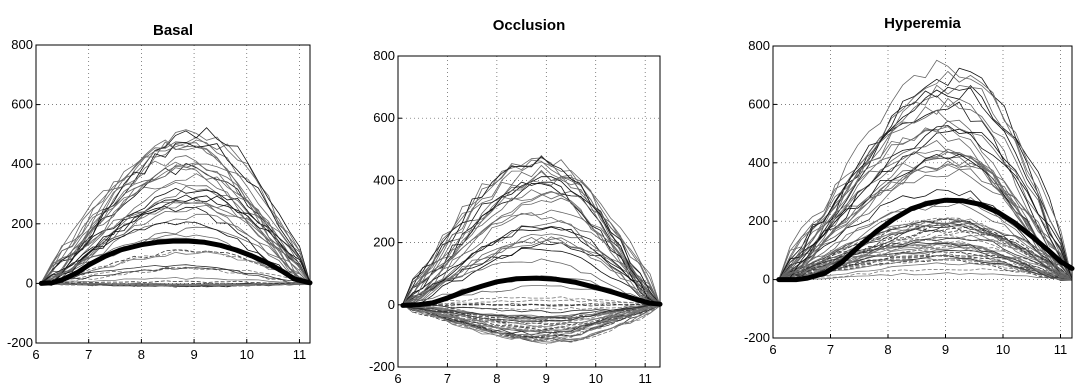 The height and width of the screenshot is (392, 1075). What do you see at coordinates (945, 349) in the screenshot?
I see `hyperemia-x-tick-label: 9` at bounding box center [945, 349].